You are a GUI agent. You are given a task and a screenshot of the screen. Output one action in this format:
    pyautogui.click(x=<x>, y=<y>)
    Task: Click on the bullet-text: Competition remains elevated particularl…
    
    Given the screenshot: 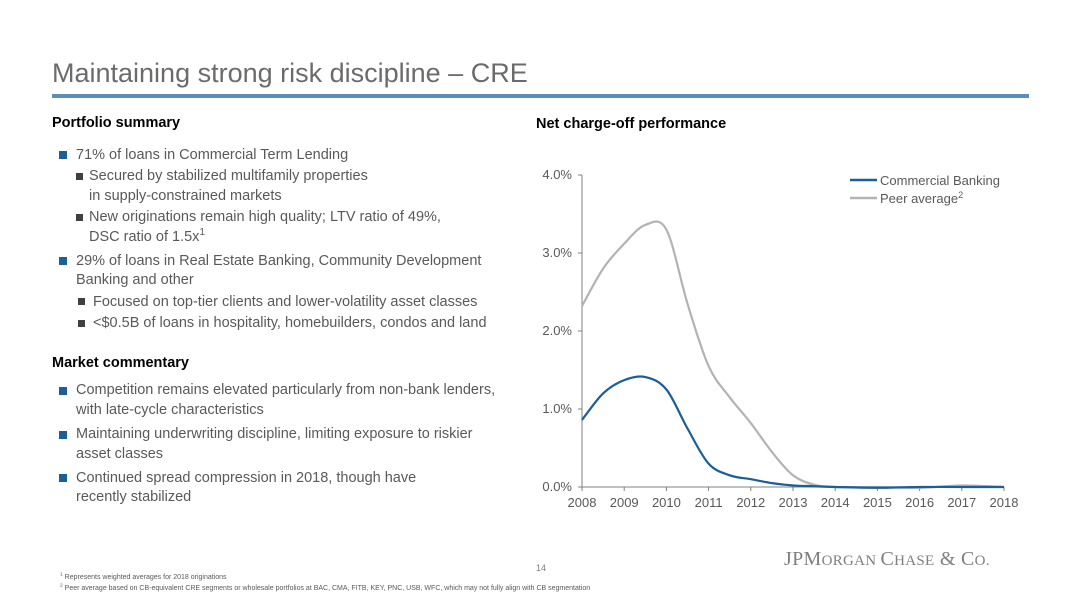 What is the action you would take?
    pyautogui.click(x=286, y=390)
    